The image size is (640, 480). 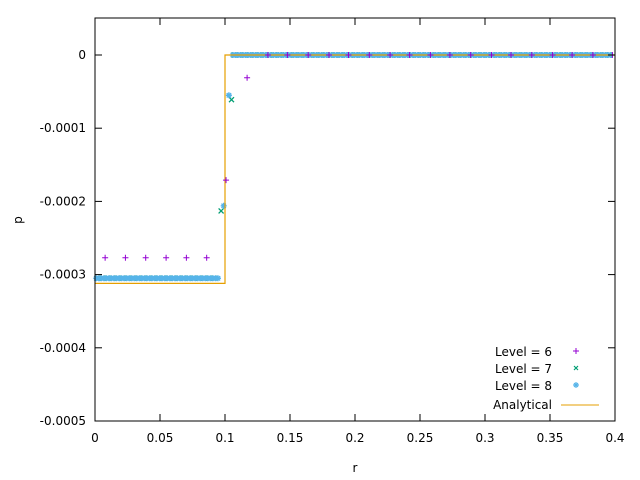 What do you see at coordinates (63, 275) in the screenshot?
I see `y-tick-label: -0.0003` at bounding box center [63, 275].